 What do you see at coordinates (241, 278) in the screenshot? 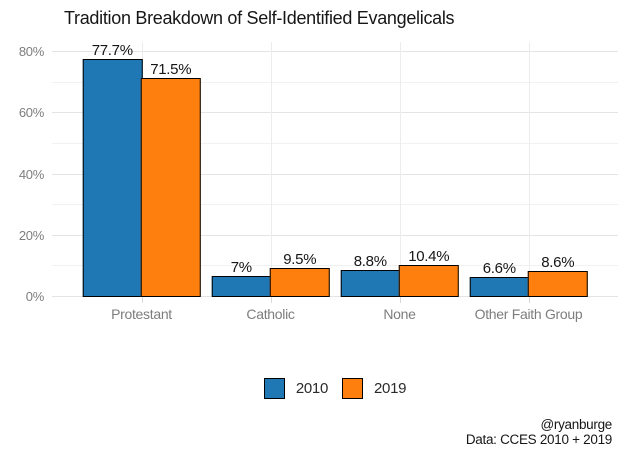
I see `bar-2010-catholic: 7%` at bounding box center [241, 278].